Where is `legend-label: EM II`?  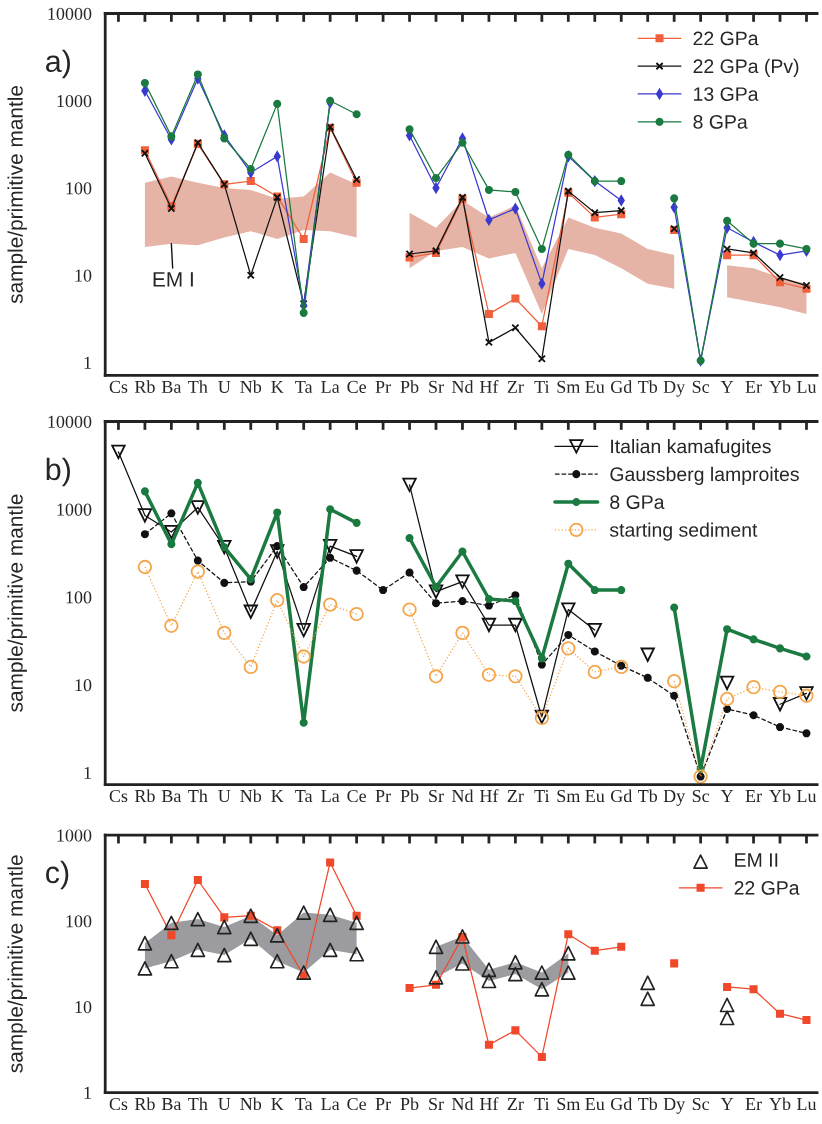 legend-label: EM II is located at coordinates (756, 860).